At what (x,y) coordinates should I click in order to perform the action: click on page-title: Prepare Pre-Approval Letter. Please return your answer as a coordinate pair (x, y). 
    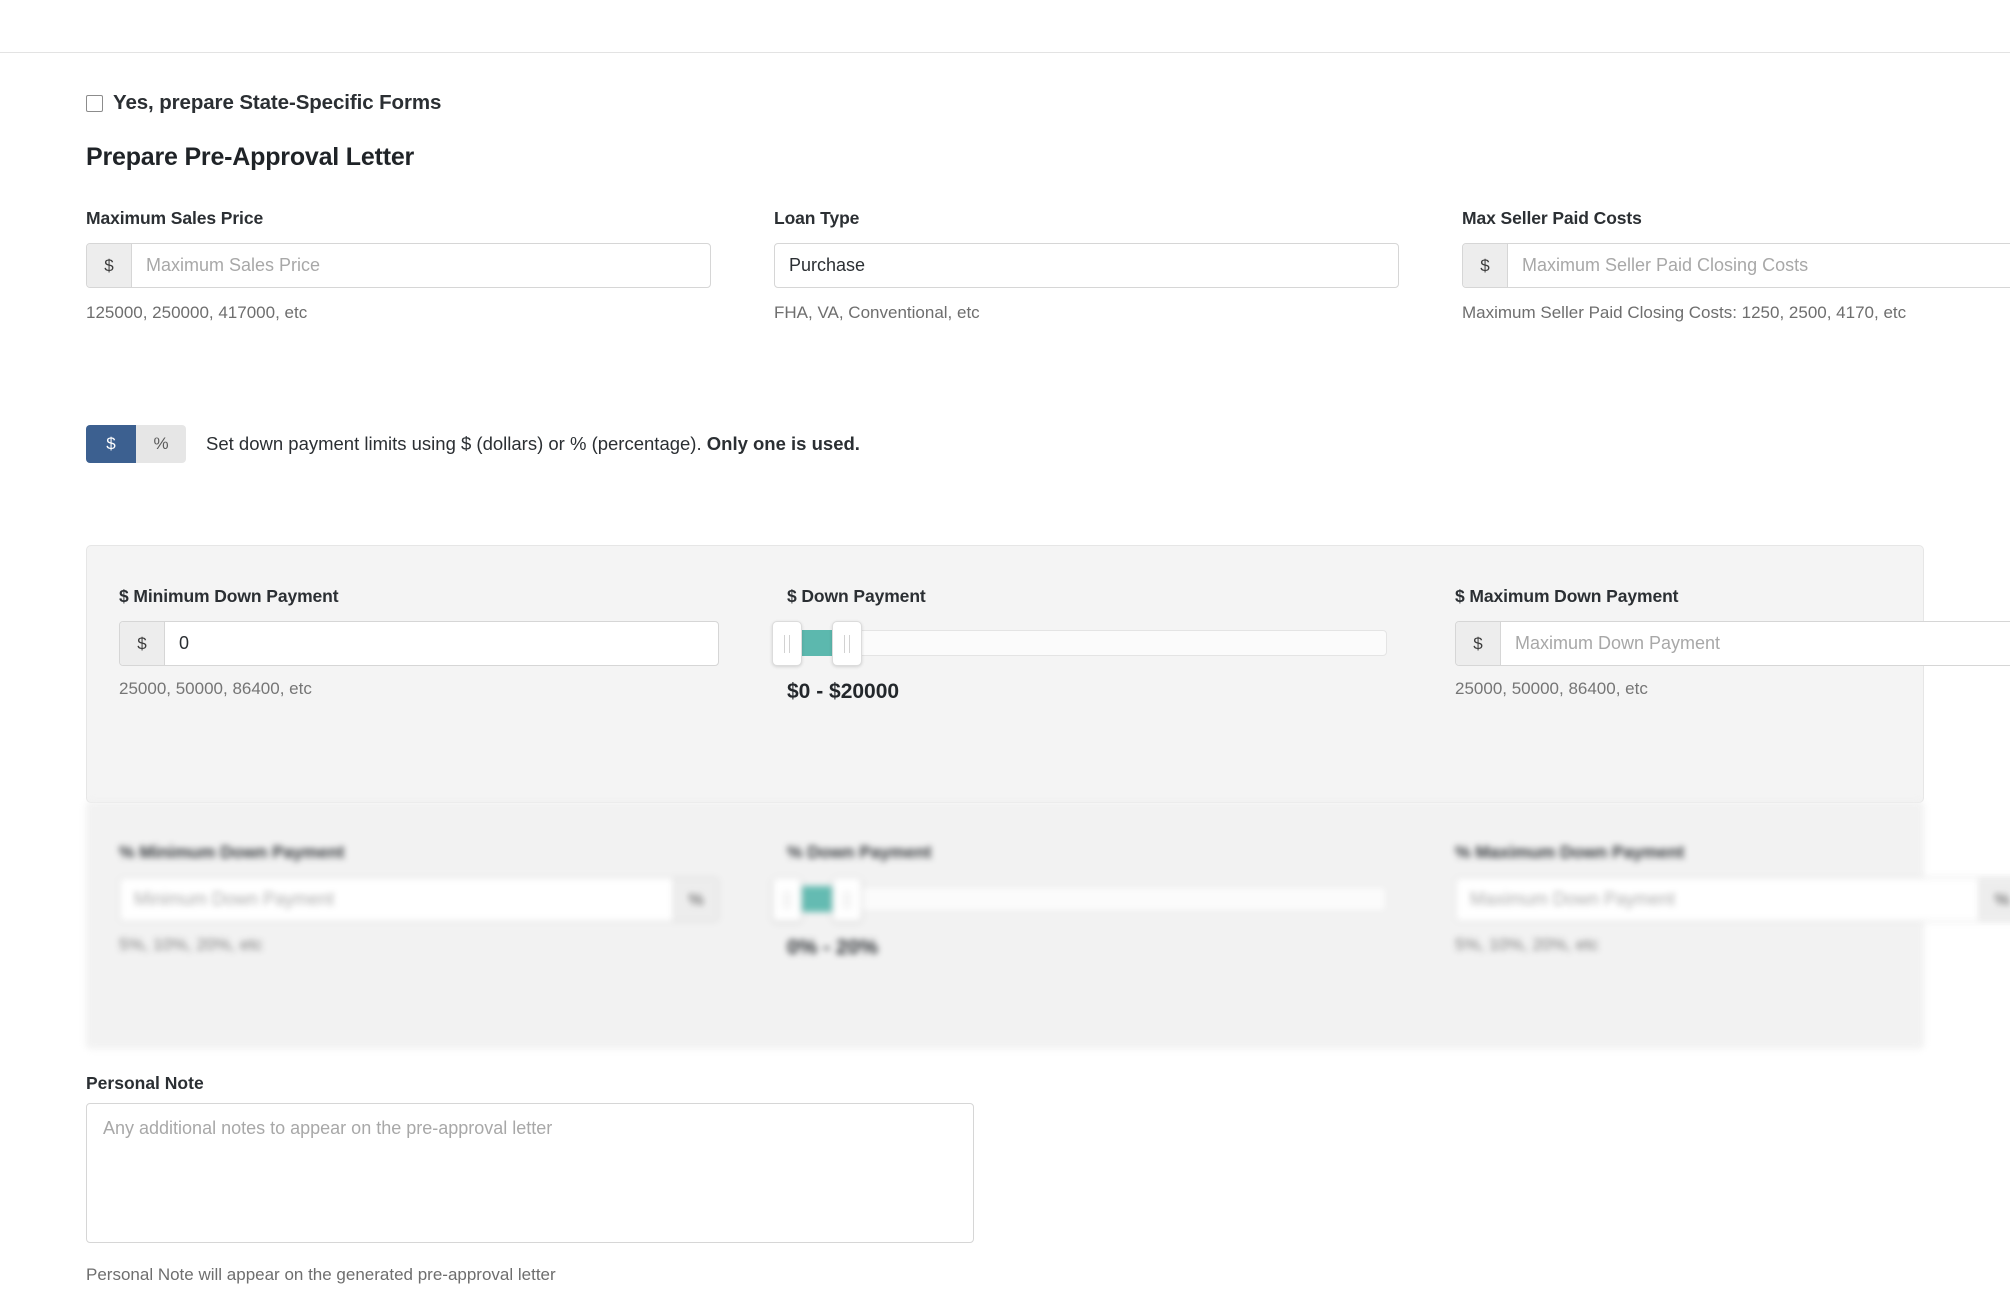
    Looking at the image, I should click on (250, 157).